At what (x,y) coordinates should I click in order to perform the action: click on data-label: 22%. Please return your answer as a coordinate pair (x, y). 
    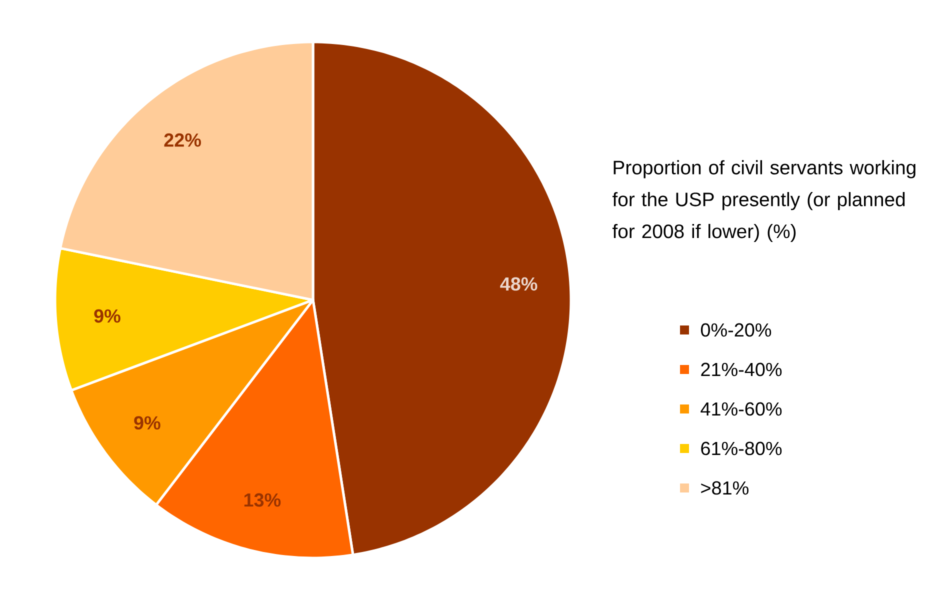
    Looking at the image, I should click on (182, 140).